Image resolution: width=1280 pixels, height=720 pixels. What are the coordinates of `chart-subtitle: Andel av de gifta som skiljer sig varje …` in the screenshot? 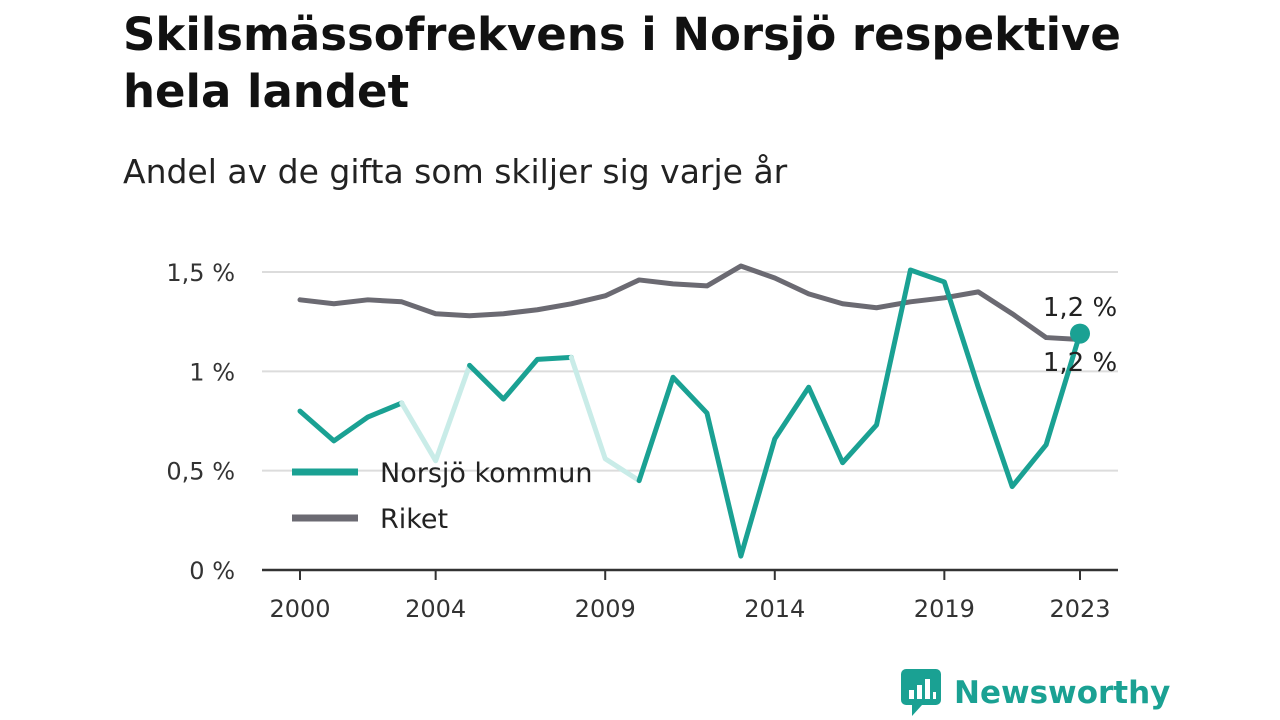 It's located at (455, 171).